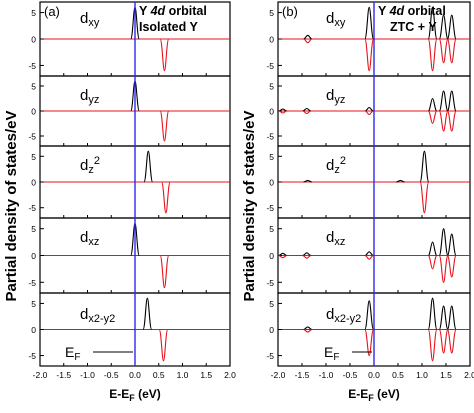 Image resolution: width=474 pixels, height=413 pixels. Describe the element at coordinates (168, 27) in the screenshot. I see `panel-title-line2: Isolated Y` at that location.